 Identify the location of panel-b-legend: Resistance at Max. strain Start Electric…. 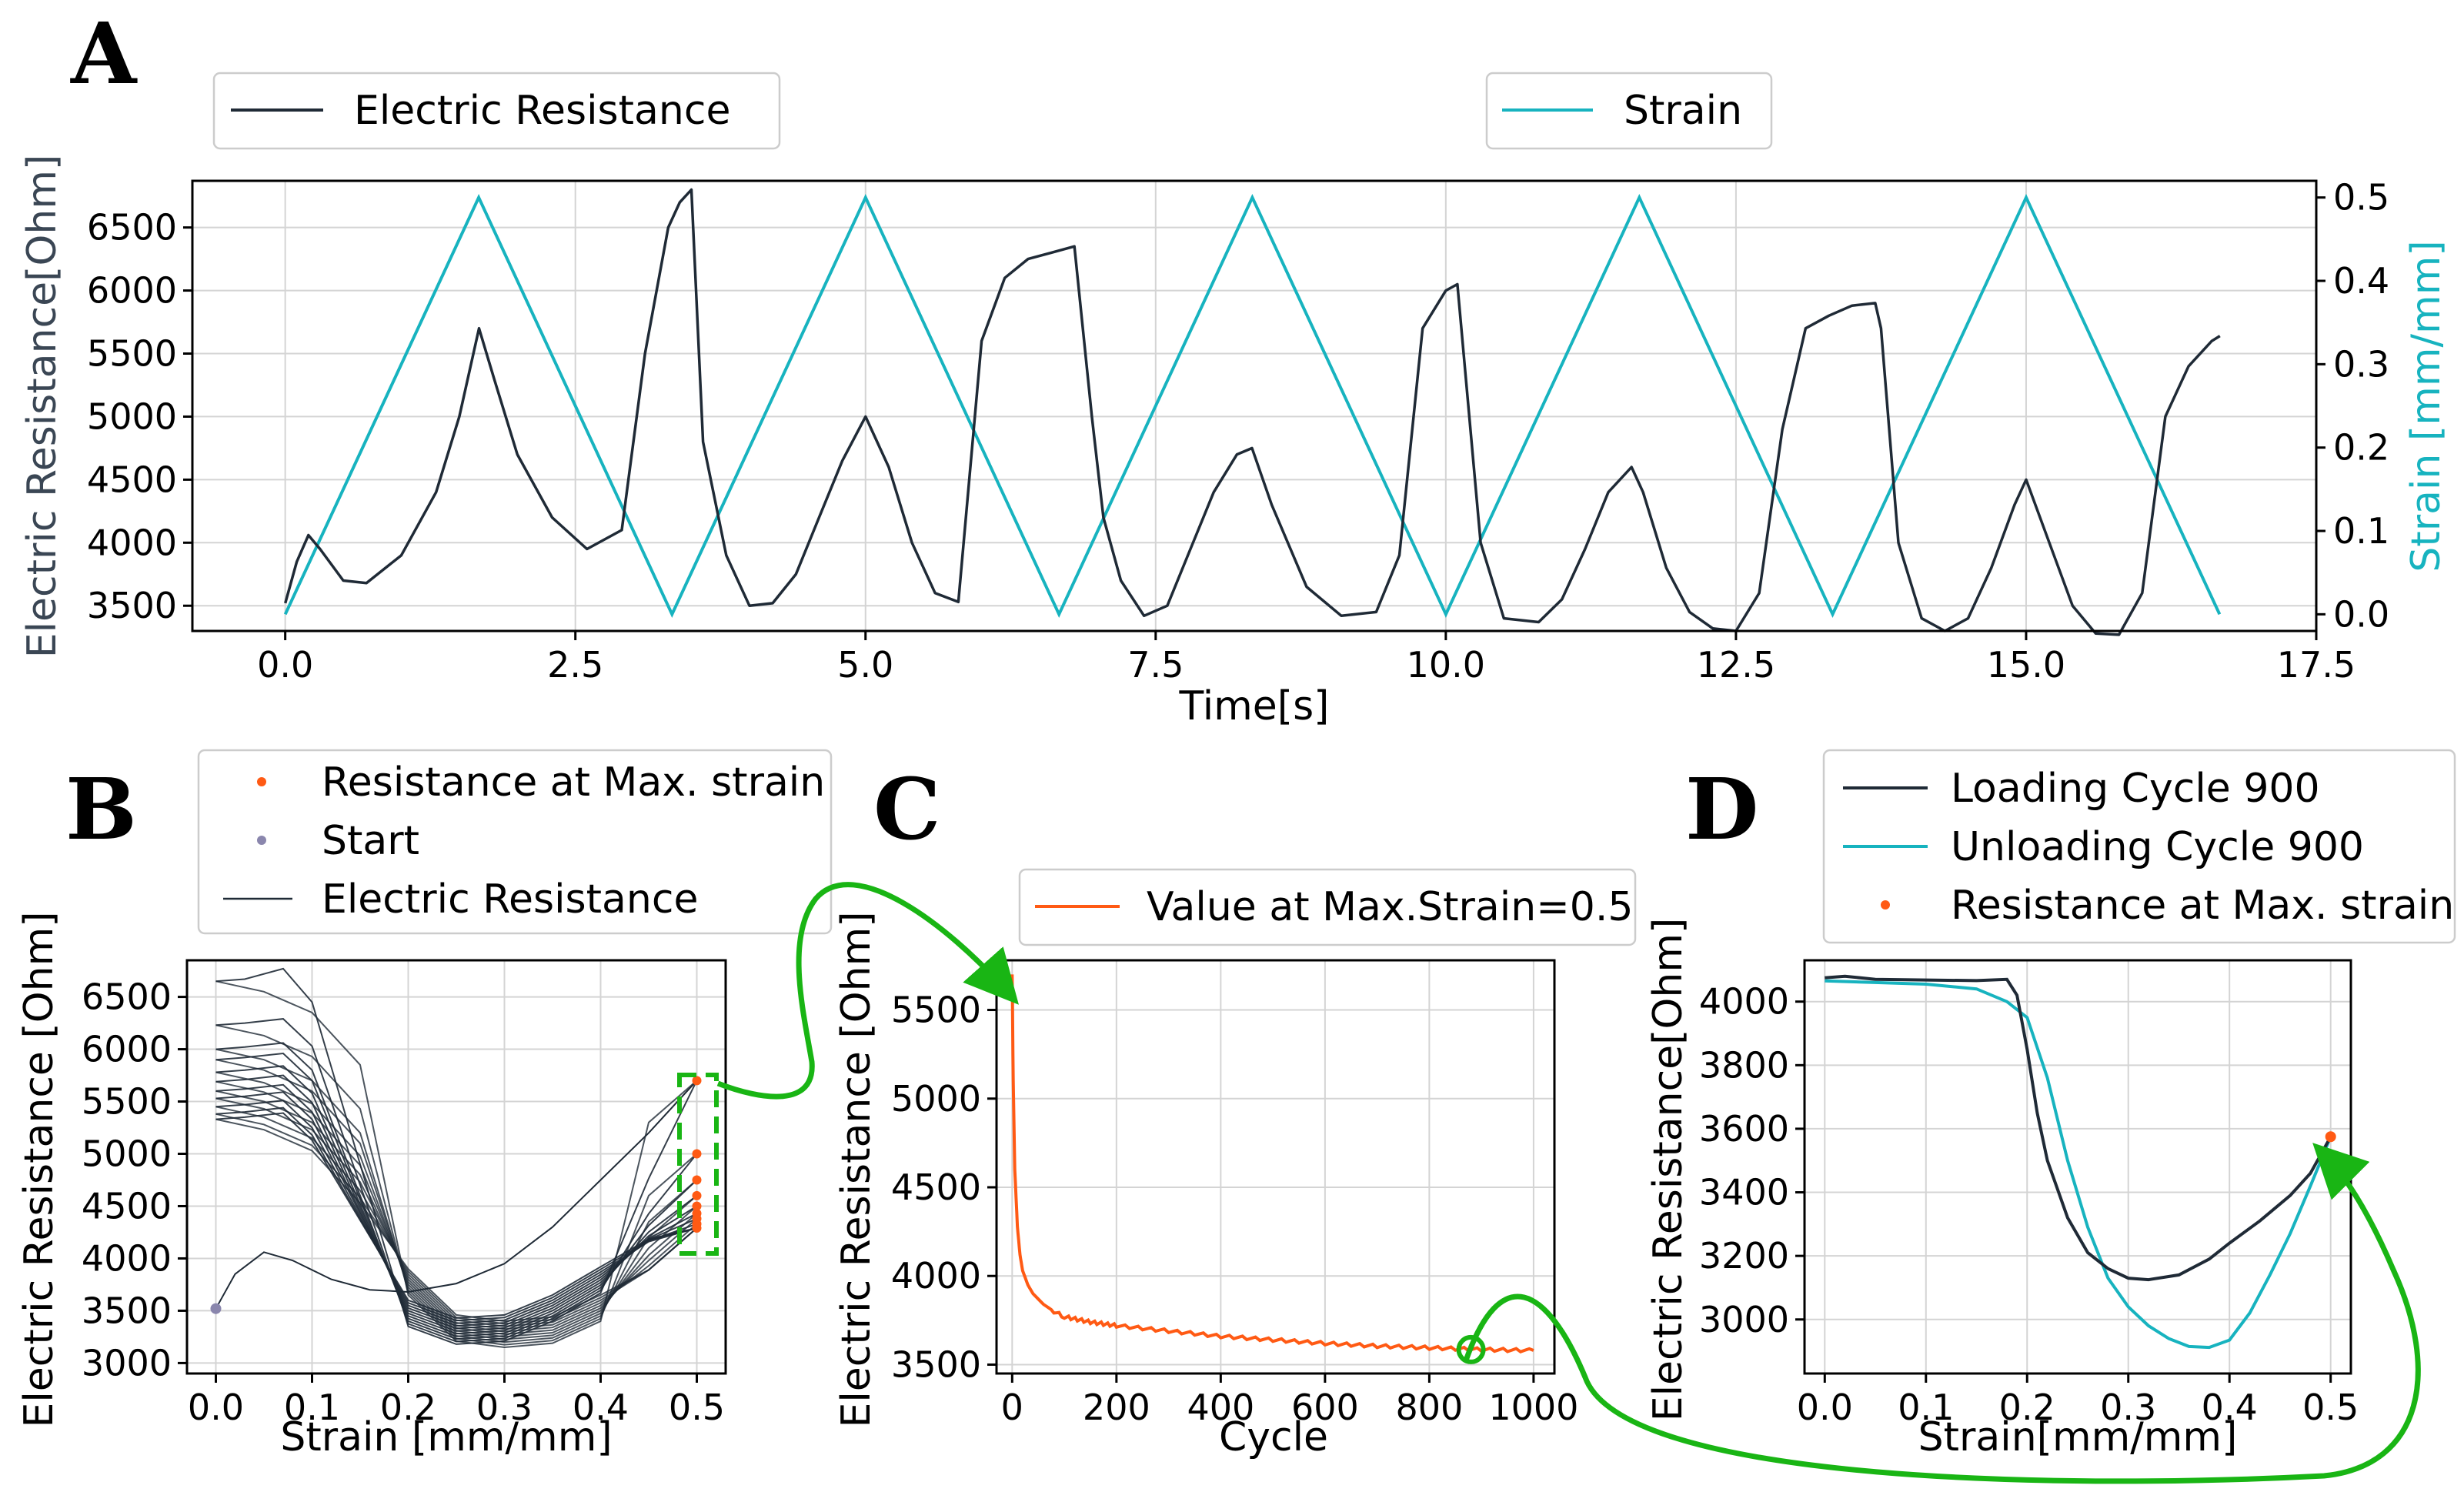
(515, 842).